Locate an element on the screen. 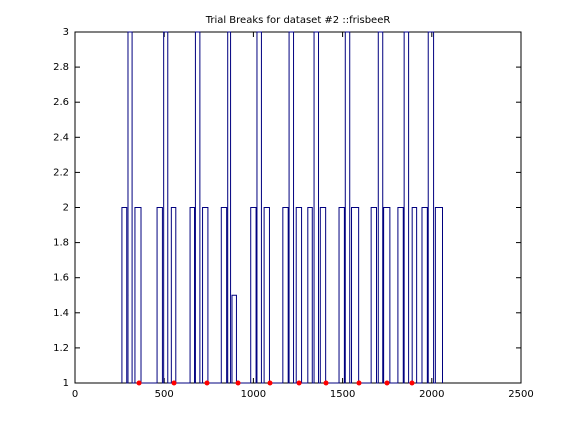 The height and width of the screenshot is (436, 576). y-tick-label: 1 is located at coordinates (66, 383).